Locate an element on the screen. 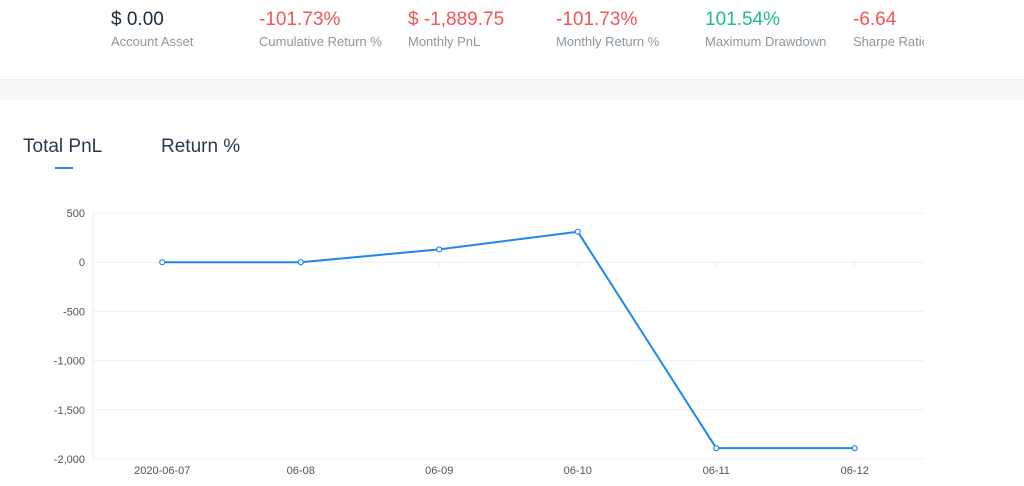 This screenshot has width=1024, height=486. active-tab-indicator is located at coordinates (64, 168).